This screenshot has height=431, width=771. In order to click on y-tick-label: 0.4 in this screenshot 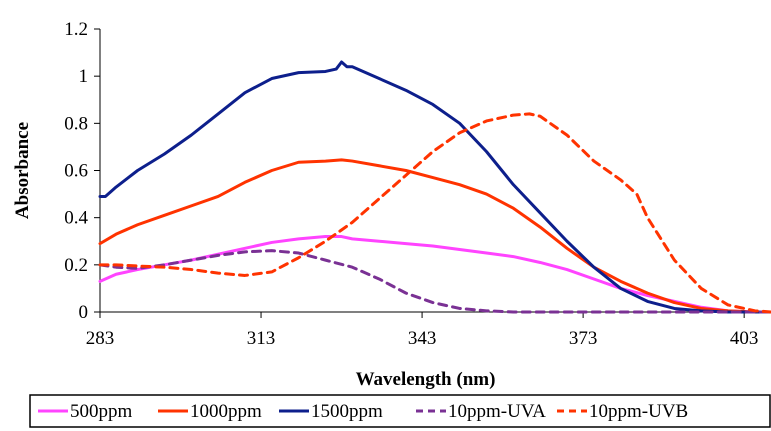, I will do `click(76, 218)`.